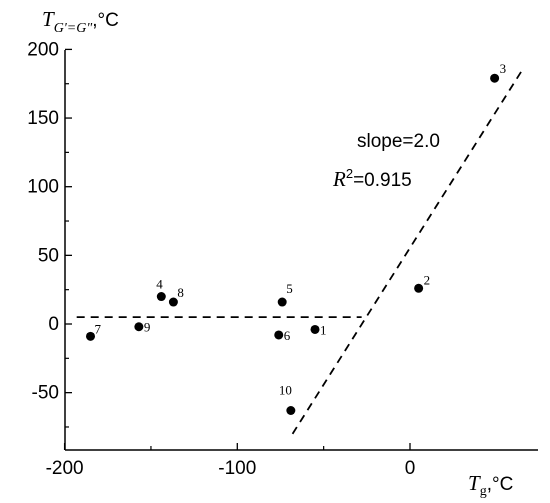 The width and height of the screenshot is (550, 503). Describe the element at coordinates (180, 292) in the screenshot. I see `point-label-8: 8` at that location.